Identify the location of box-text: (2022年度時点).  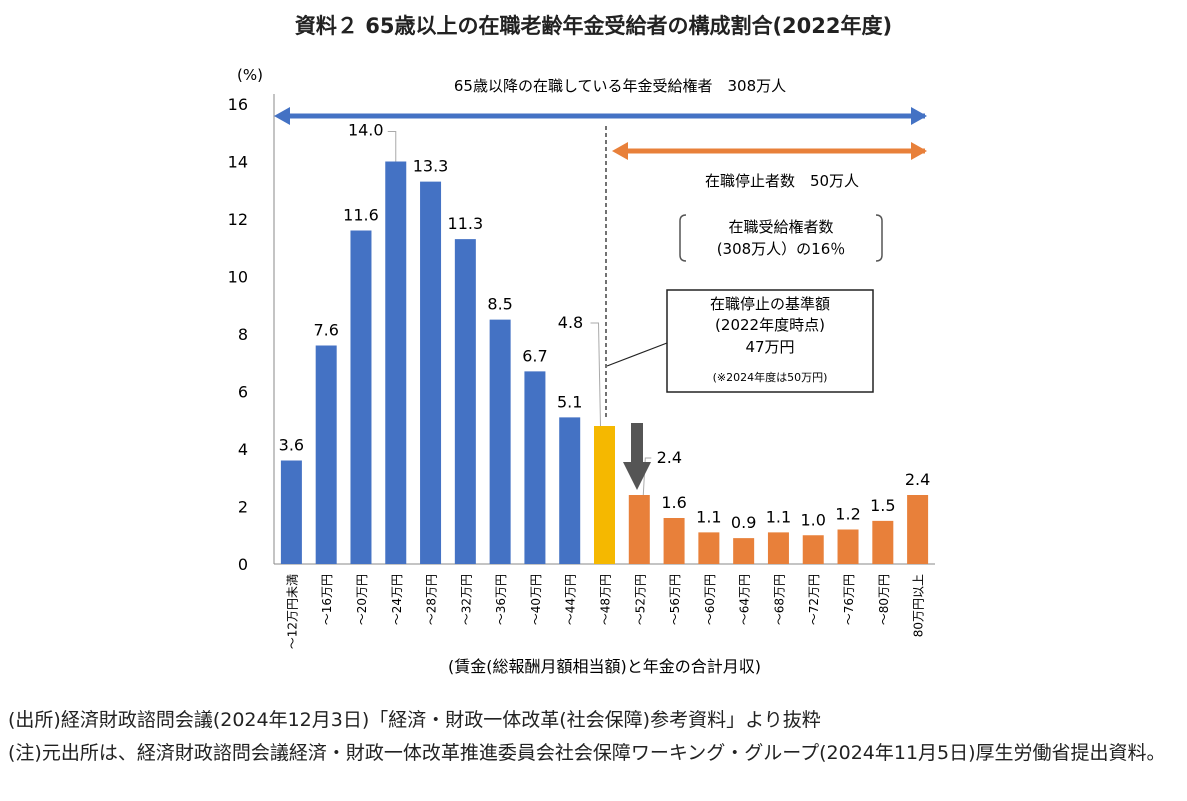
(770, 325).